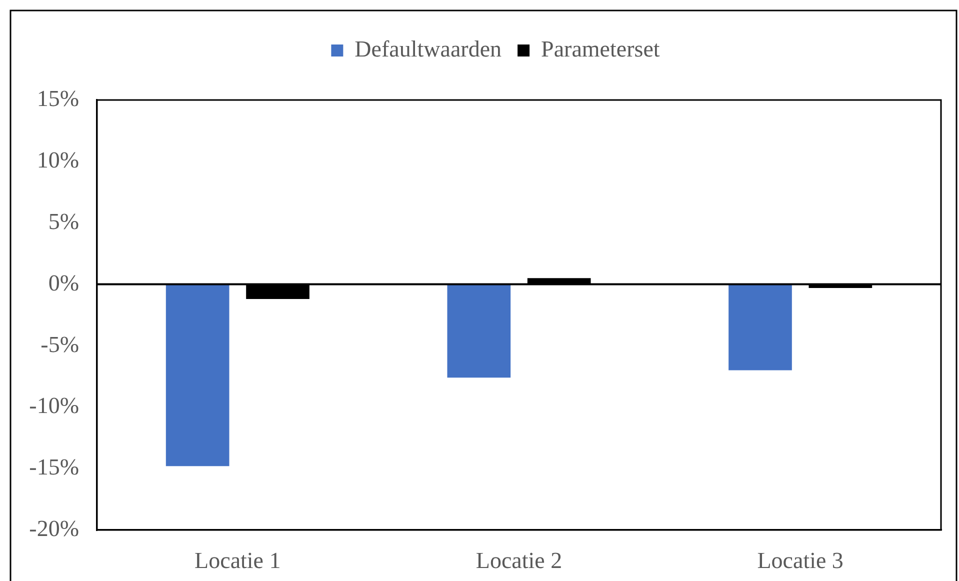  What do you see at coordinates (59, 344) in the screenshot?
I see `y-tick-label: -5%` at bounding box center [59, 344].